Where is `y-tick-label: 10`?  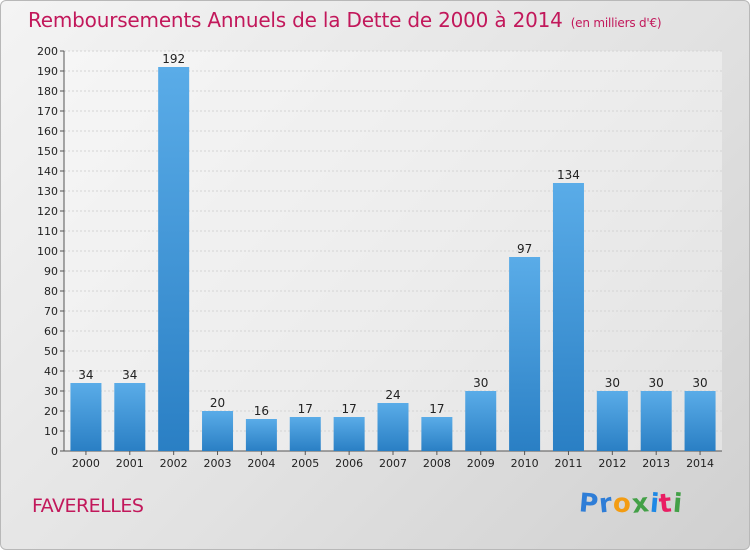 y-tick-label: 10 is located at coordinates (51, 431).